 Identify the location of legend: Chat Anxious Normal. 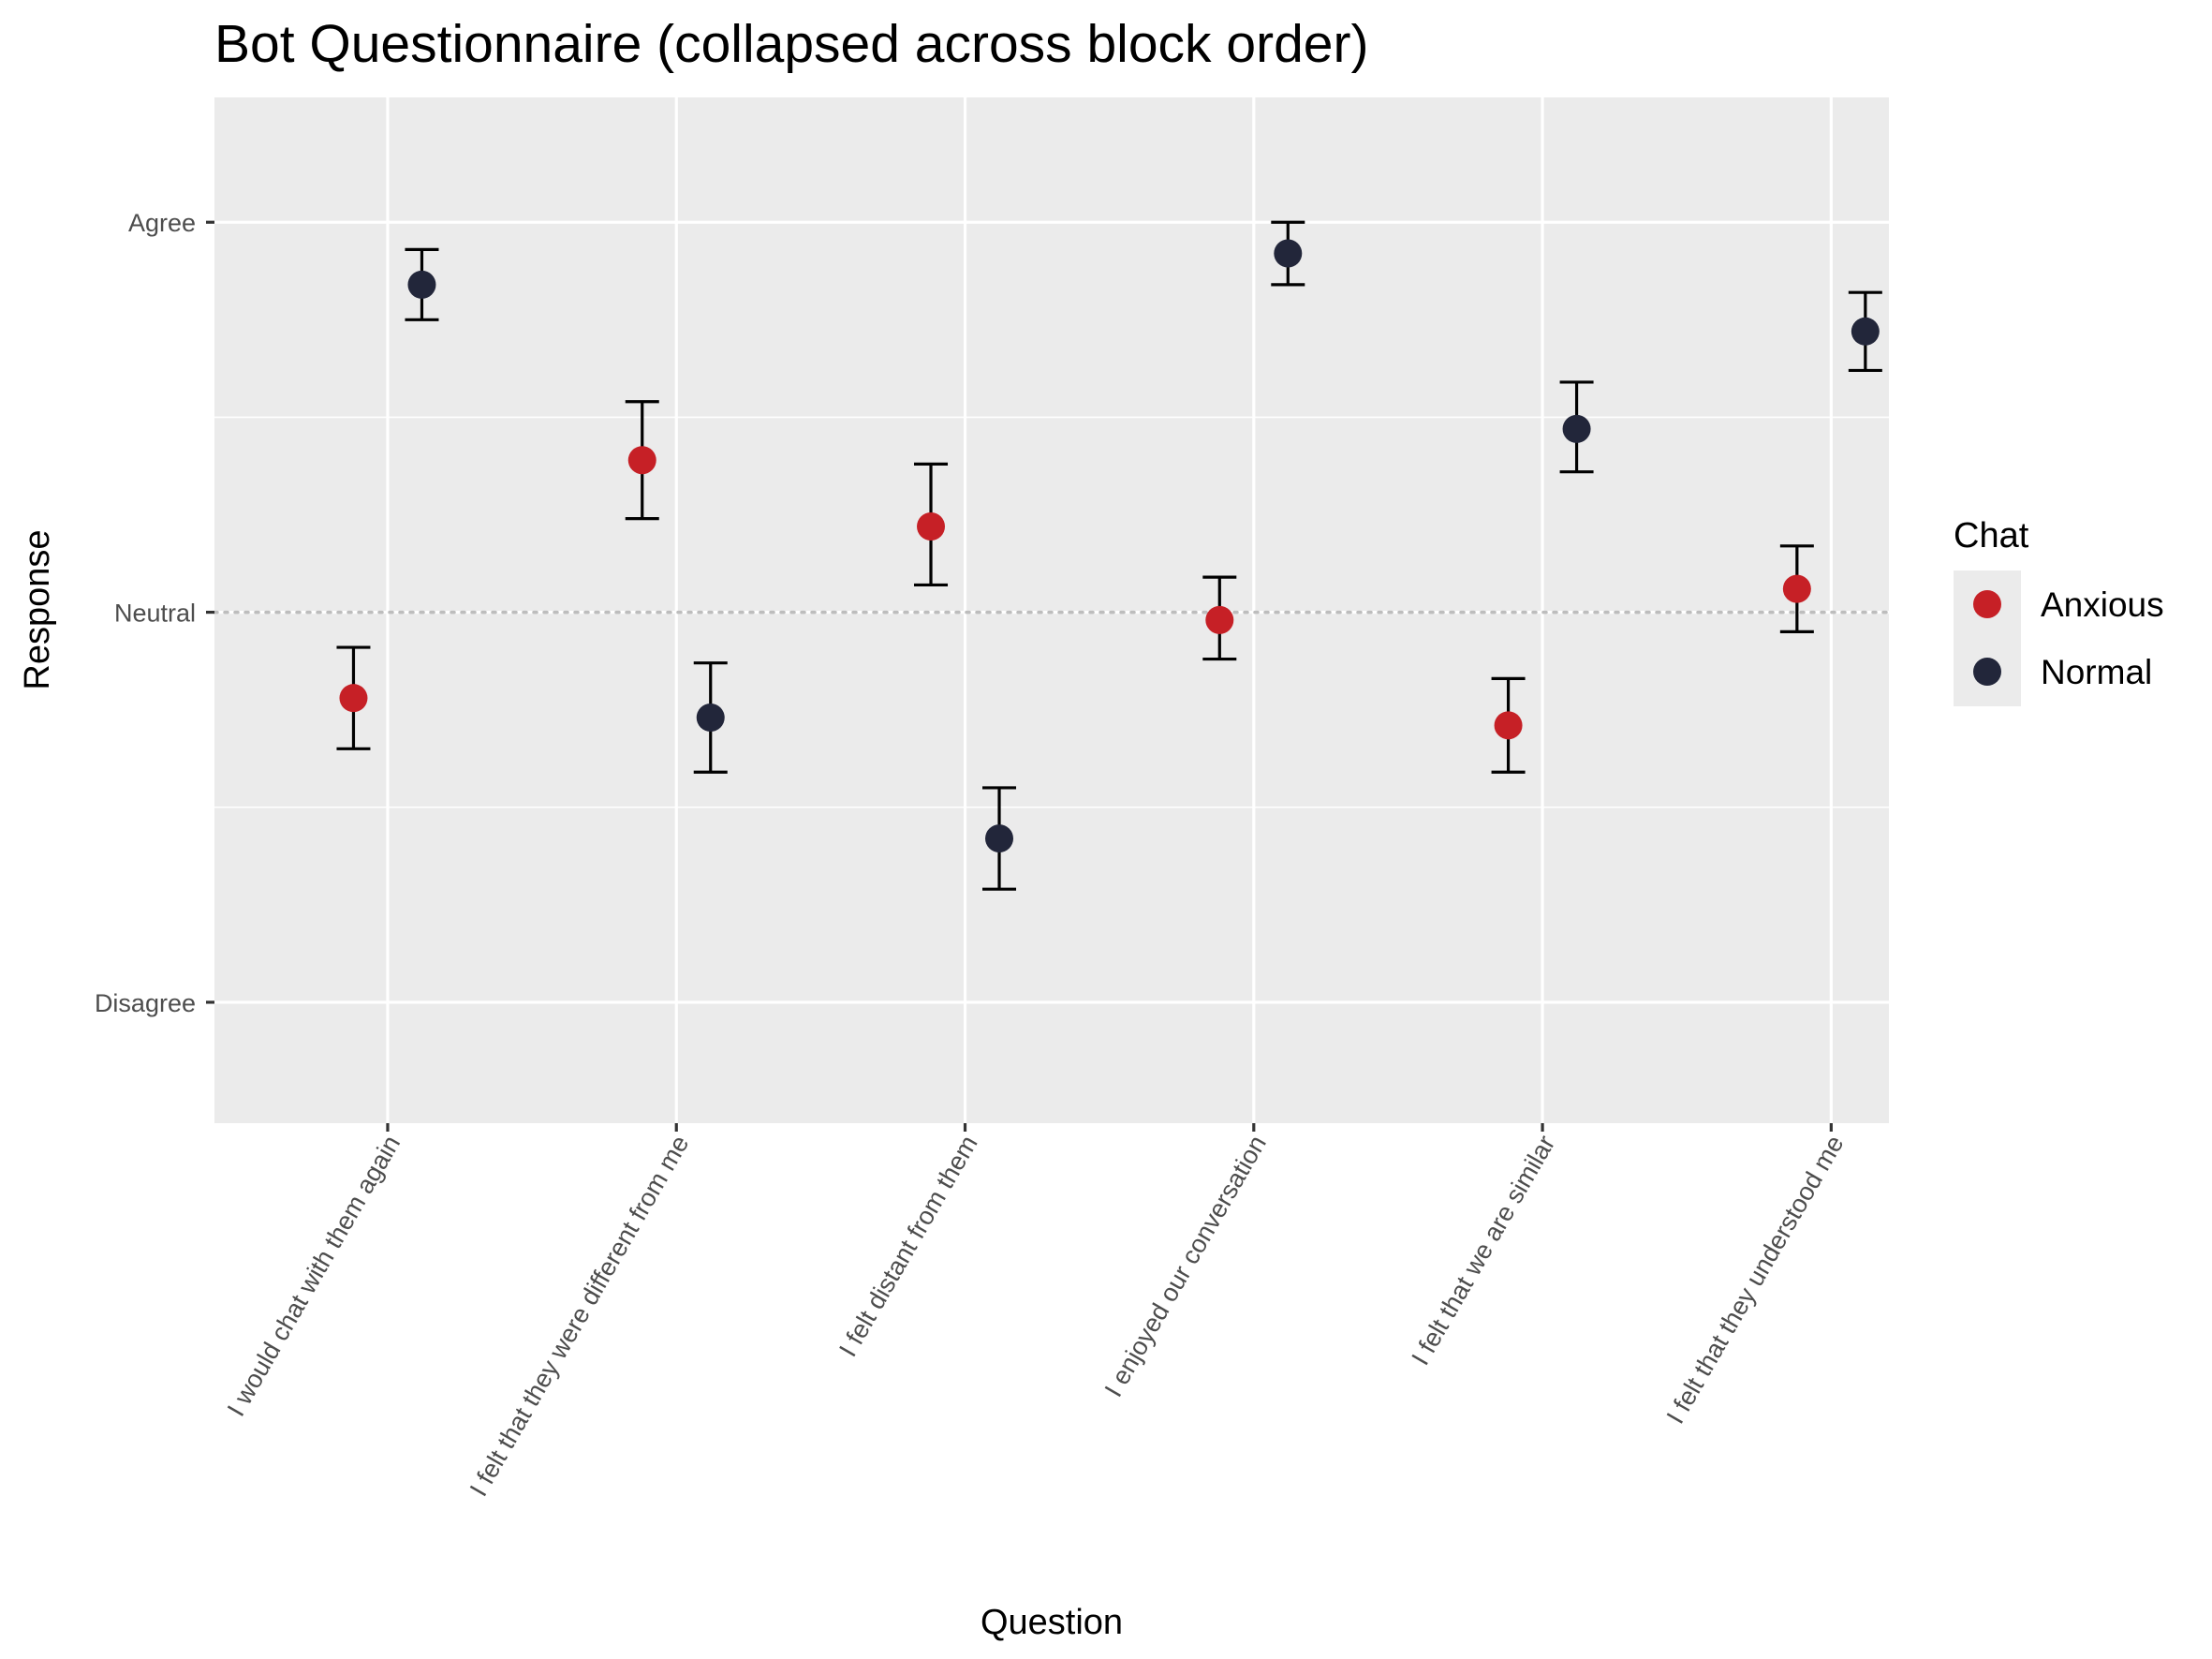
(2059, 611).